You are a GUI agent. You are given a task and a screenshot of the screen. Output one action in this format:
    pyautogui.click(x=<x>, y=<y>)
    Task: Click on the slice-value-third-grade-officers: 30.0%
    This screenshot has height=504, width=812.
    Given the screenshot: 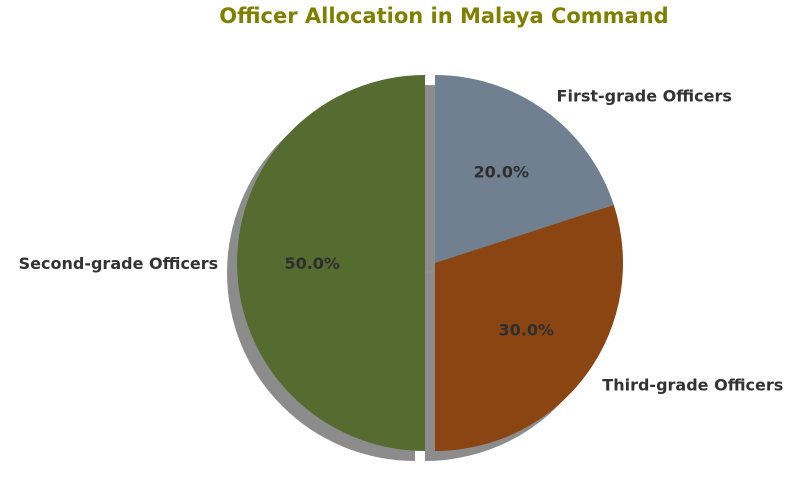 What is the action you would take?
    pyautogui.click(x=526, y=329)
    